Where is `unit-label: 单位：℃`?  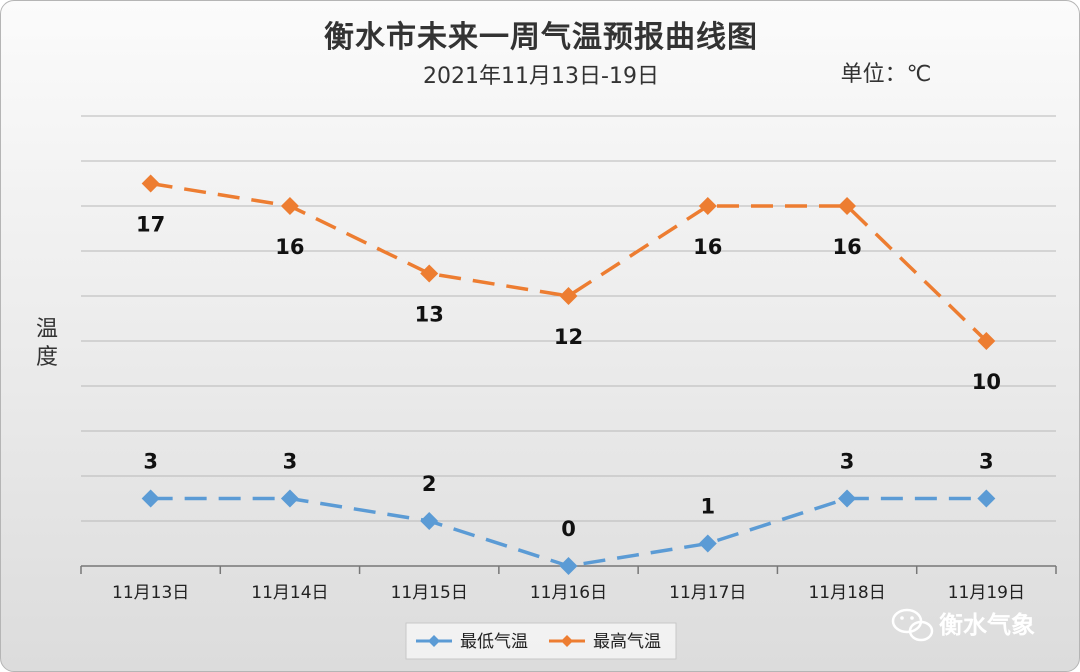
unit-label: 单位：℃ is located at coordinates (886, 74).